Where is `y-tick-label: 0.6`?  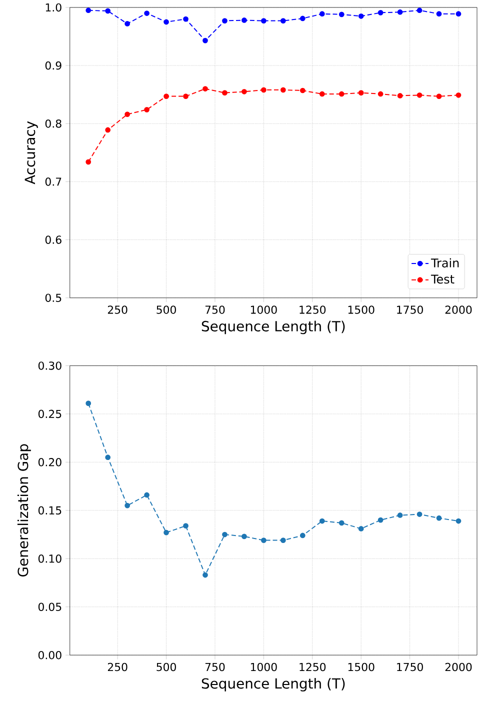
y-tick-label: 0.6 is located at coordinates (53, 240).